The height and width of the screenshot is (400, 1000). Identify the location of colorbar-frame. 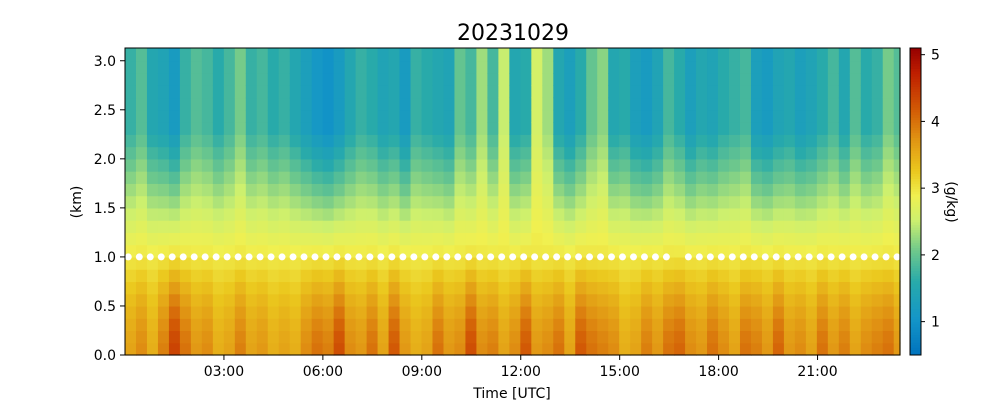
(915, 201).